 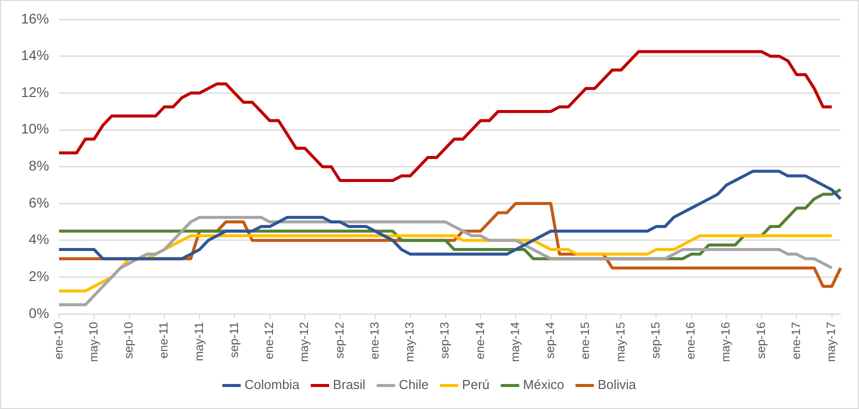 I want to click on legend-label: México, so click(x=543, y=384).